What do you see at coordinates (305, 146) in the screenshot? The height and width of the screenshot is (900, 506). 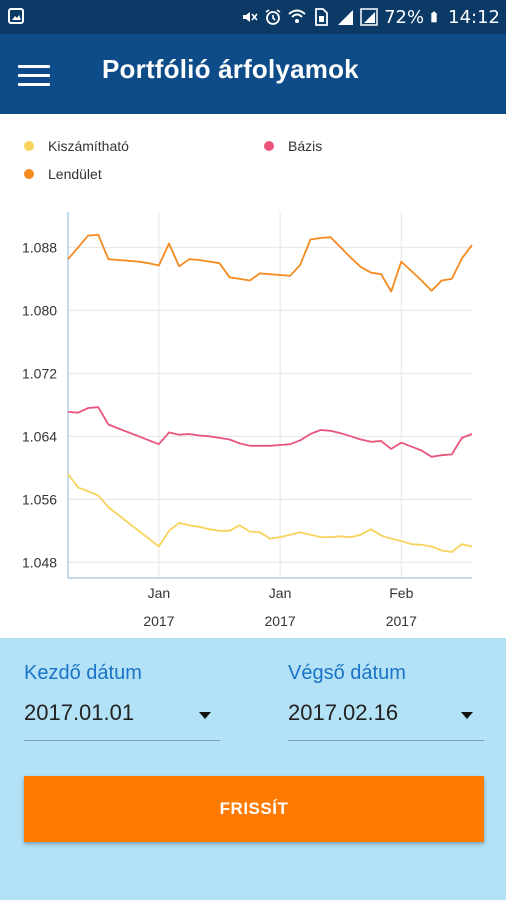 I see `legend-label: Bázis` at bounding box center [305, 146].